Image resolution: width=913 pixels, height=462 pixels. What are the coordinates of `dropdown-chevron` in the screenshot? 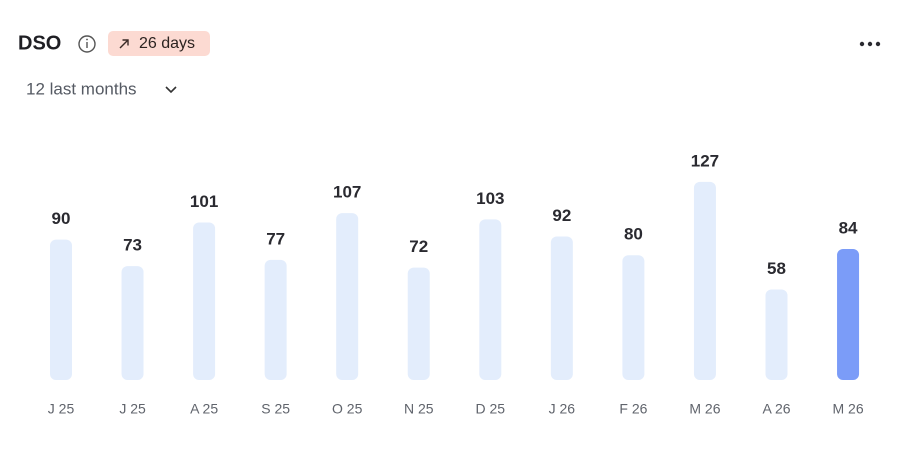 It's located at (171, 90).